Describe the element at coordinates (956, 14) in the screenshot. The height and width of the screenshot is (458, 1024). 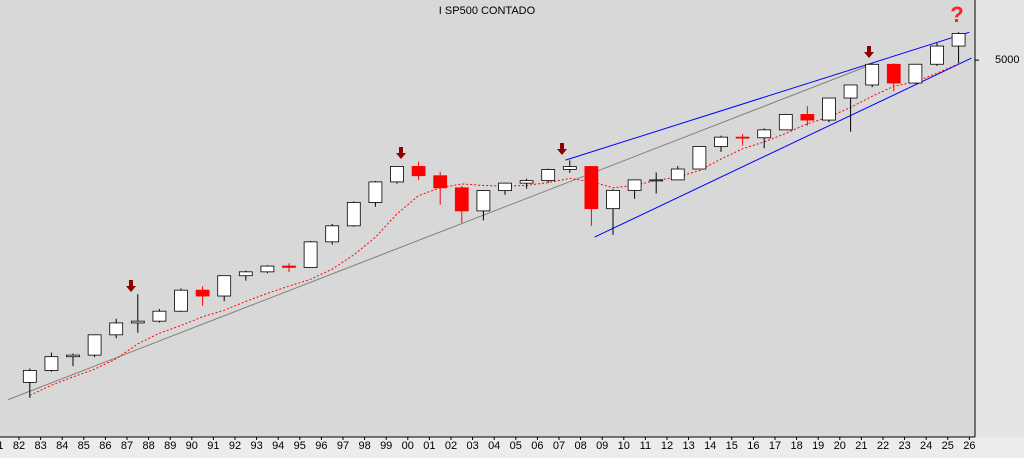
I see `annotation: ?` at that location.